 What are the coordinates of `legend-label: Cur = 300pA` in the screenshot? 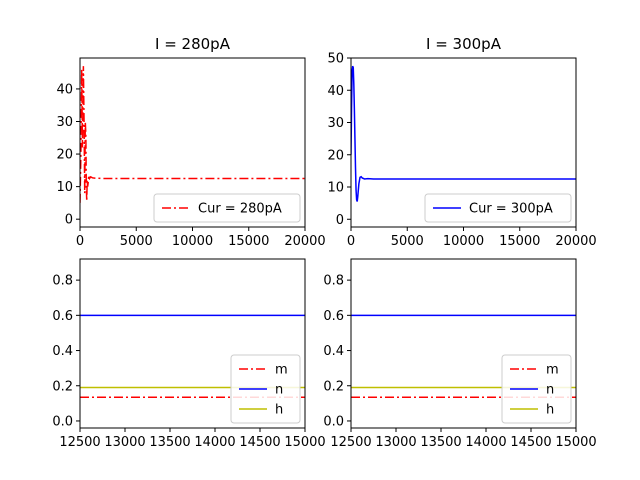 It's located at (511, 209).